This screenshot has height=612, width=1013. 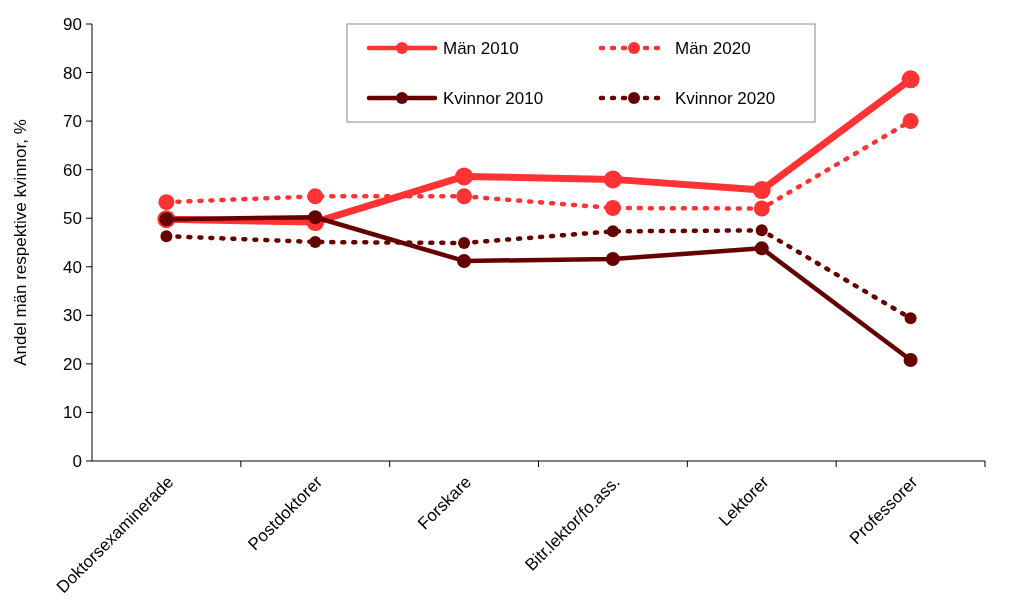 What do you see at coordinates (725, 98) in the screenshot?
I see `legend-label: Kvinnor 2020` at bounding box center [725, 98].